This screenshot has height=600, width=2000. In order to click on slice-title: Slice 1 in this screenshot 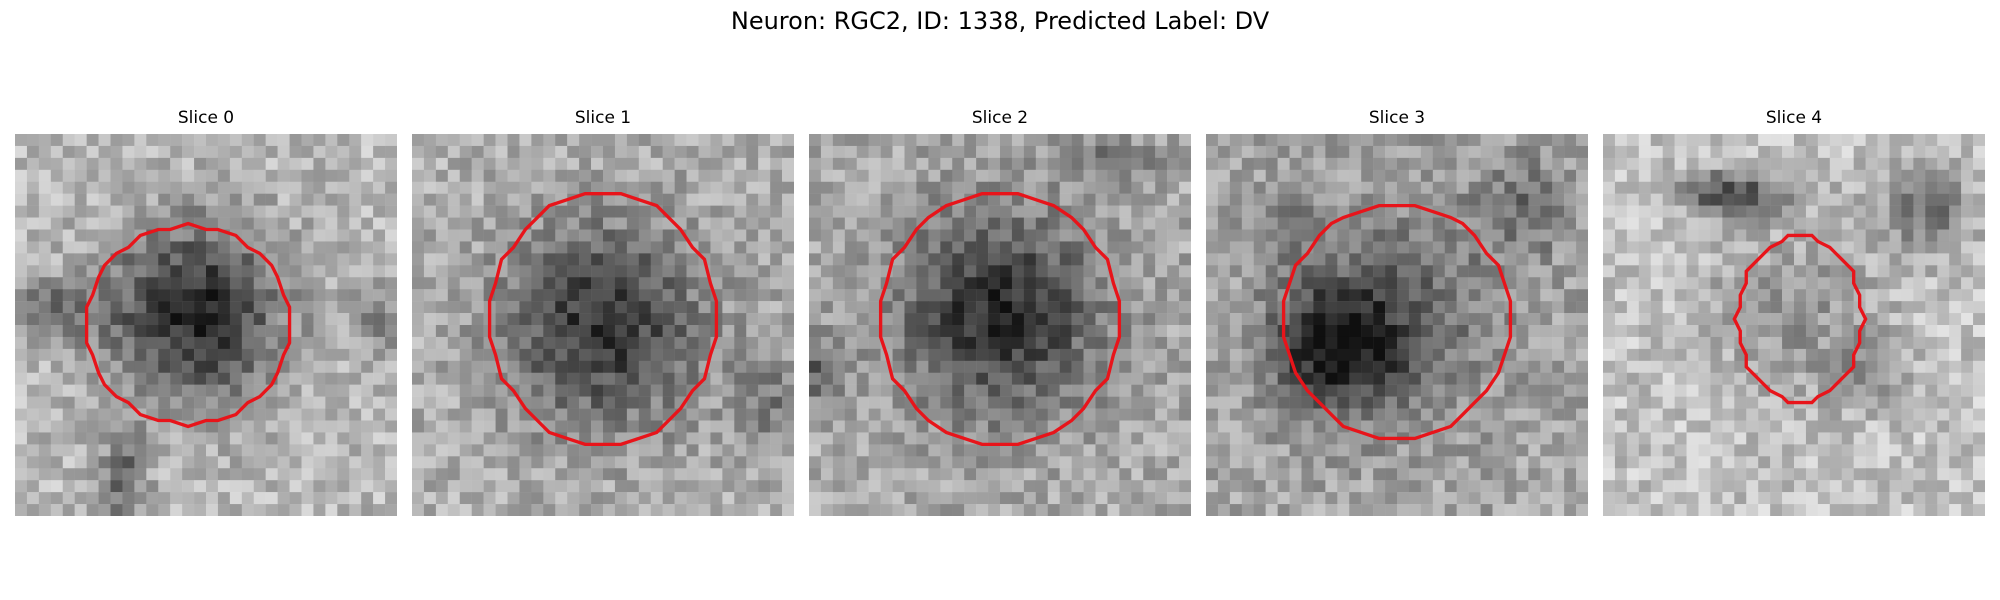, I will do `click(603, 118)`.